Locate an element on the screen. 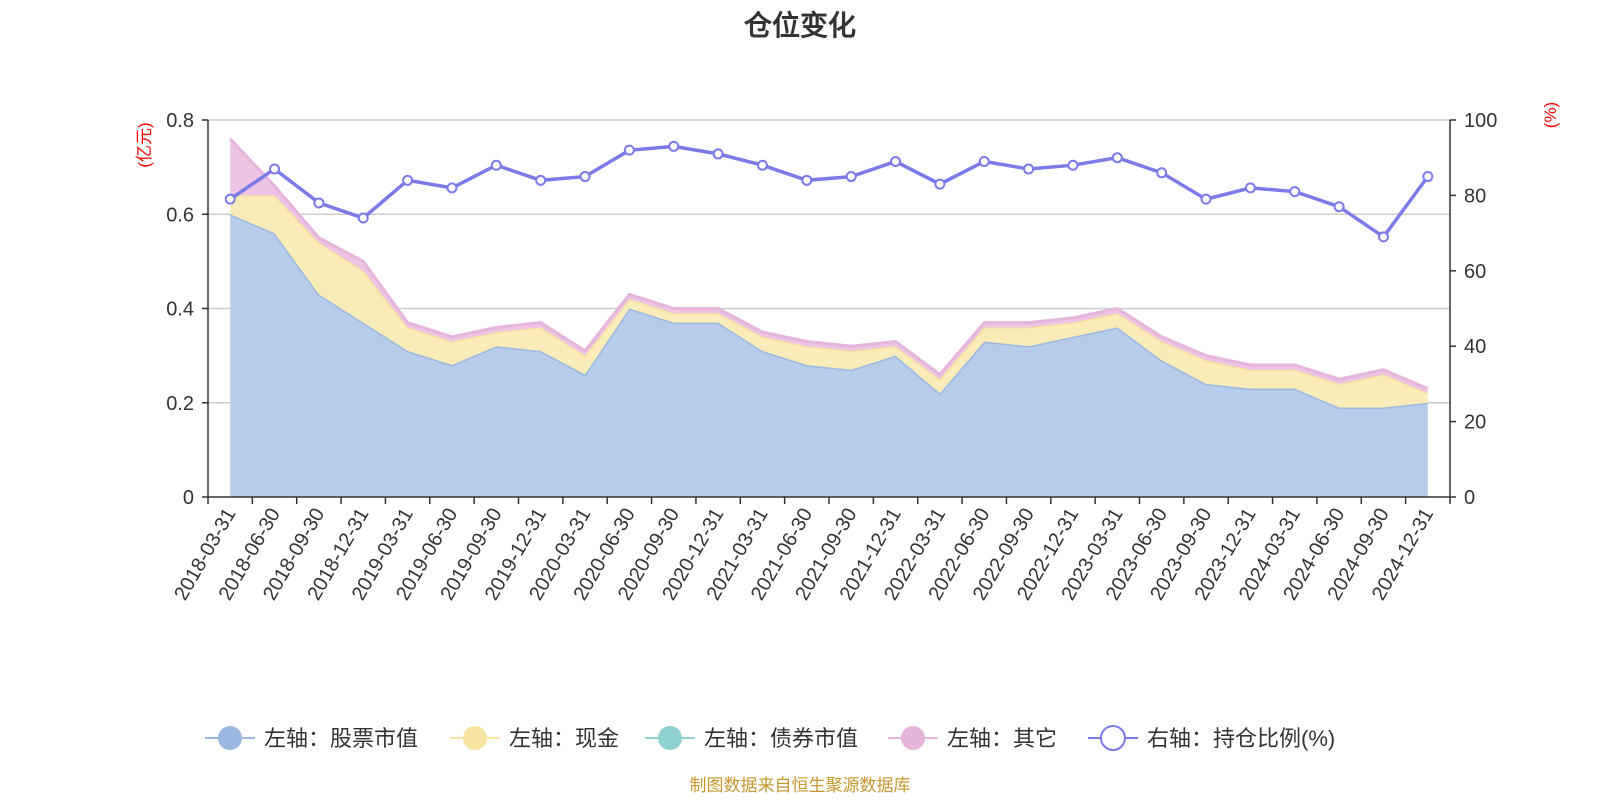 This screenshot has height=800, width=1600. ratio-line-series is located at coordinates (829, 191).